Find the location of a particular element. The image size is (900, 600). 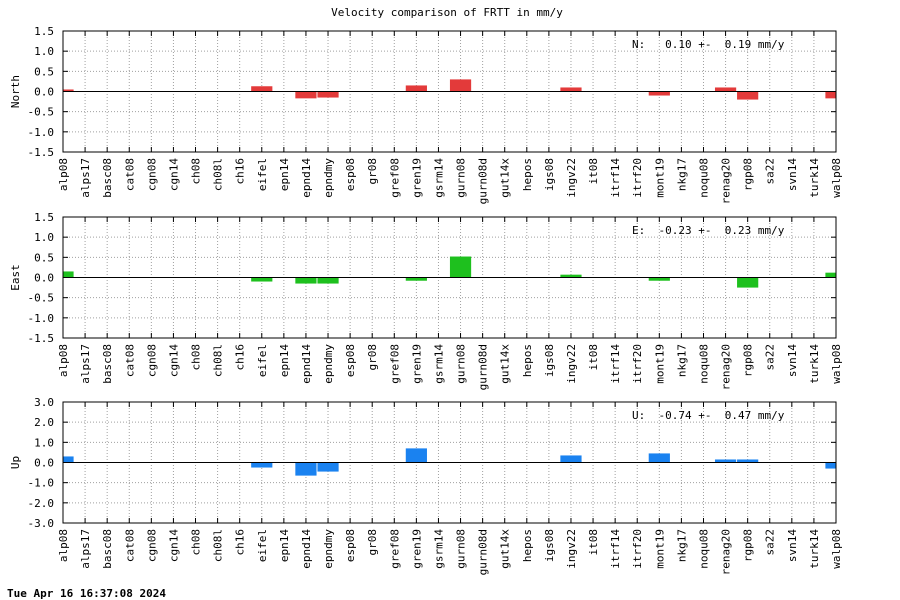

north-xtick-label: turk14 is located at coordinates (814, 178).